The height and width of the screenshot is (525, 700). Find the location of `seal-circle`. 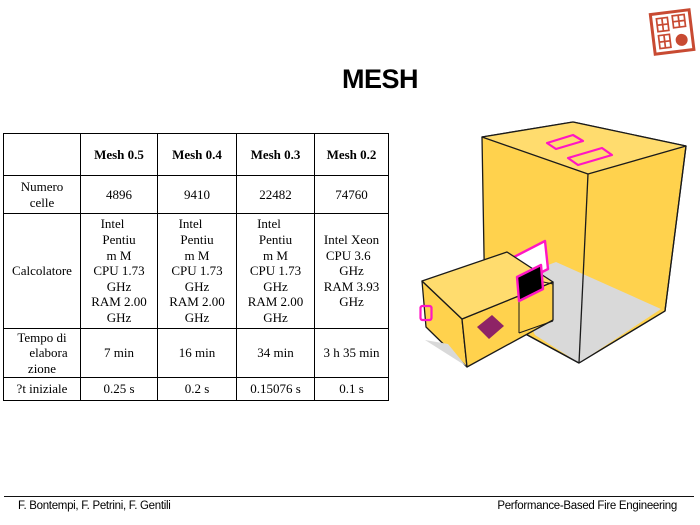

seal-circle is located at coordinates (681, 39).